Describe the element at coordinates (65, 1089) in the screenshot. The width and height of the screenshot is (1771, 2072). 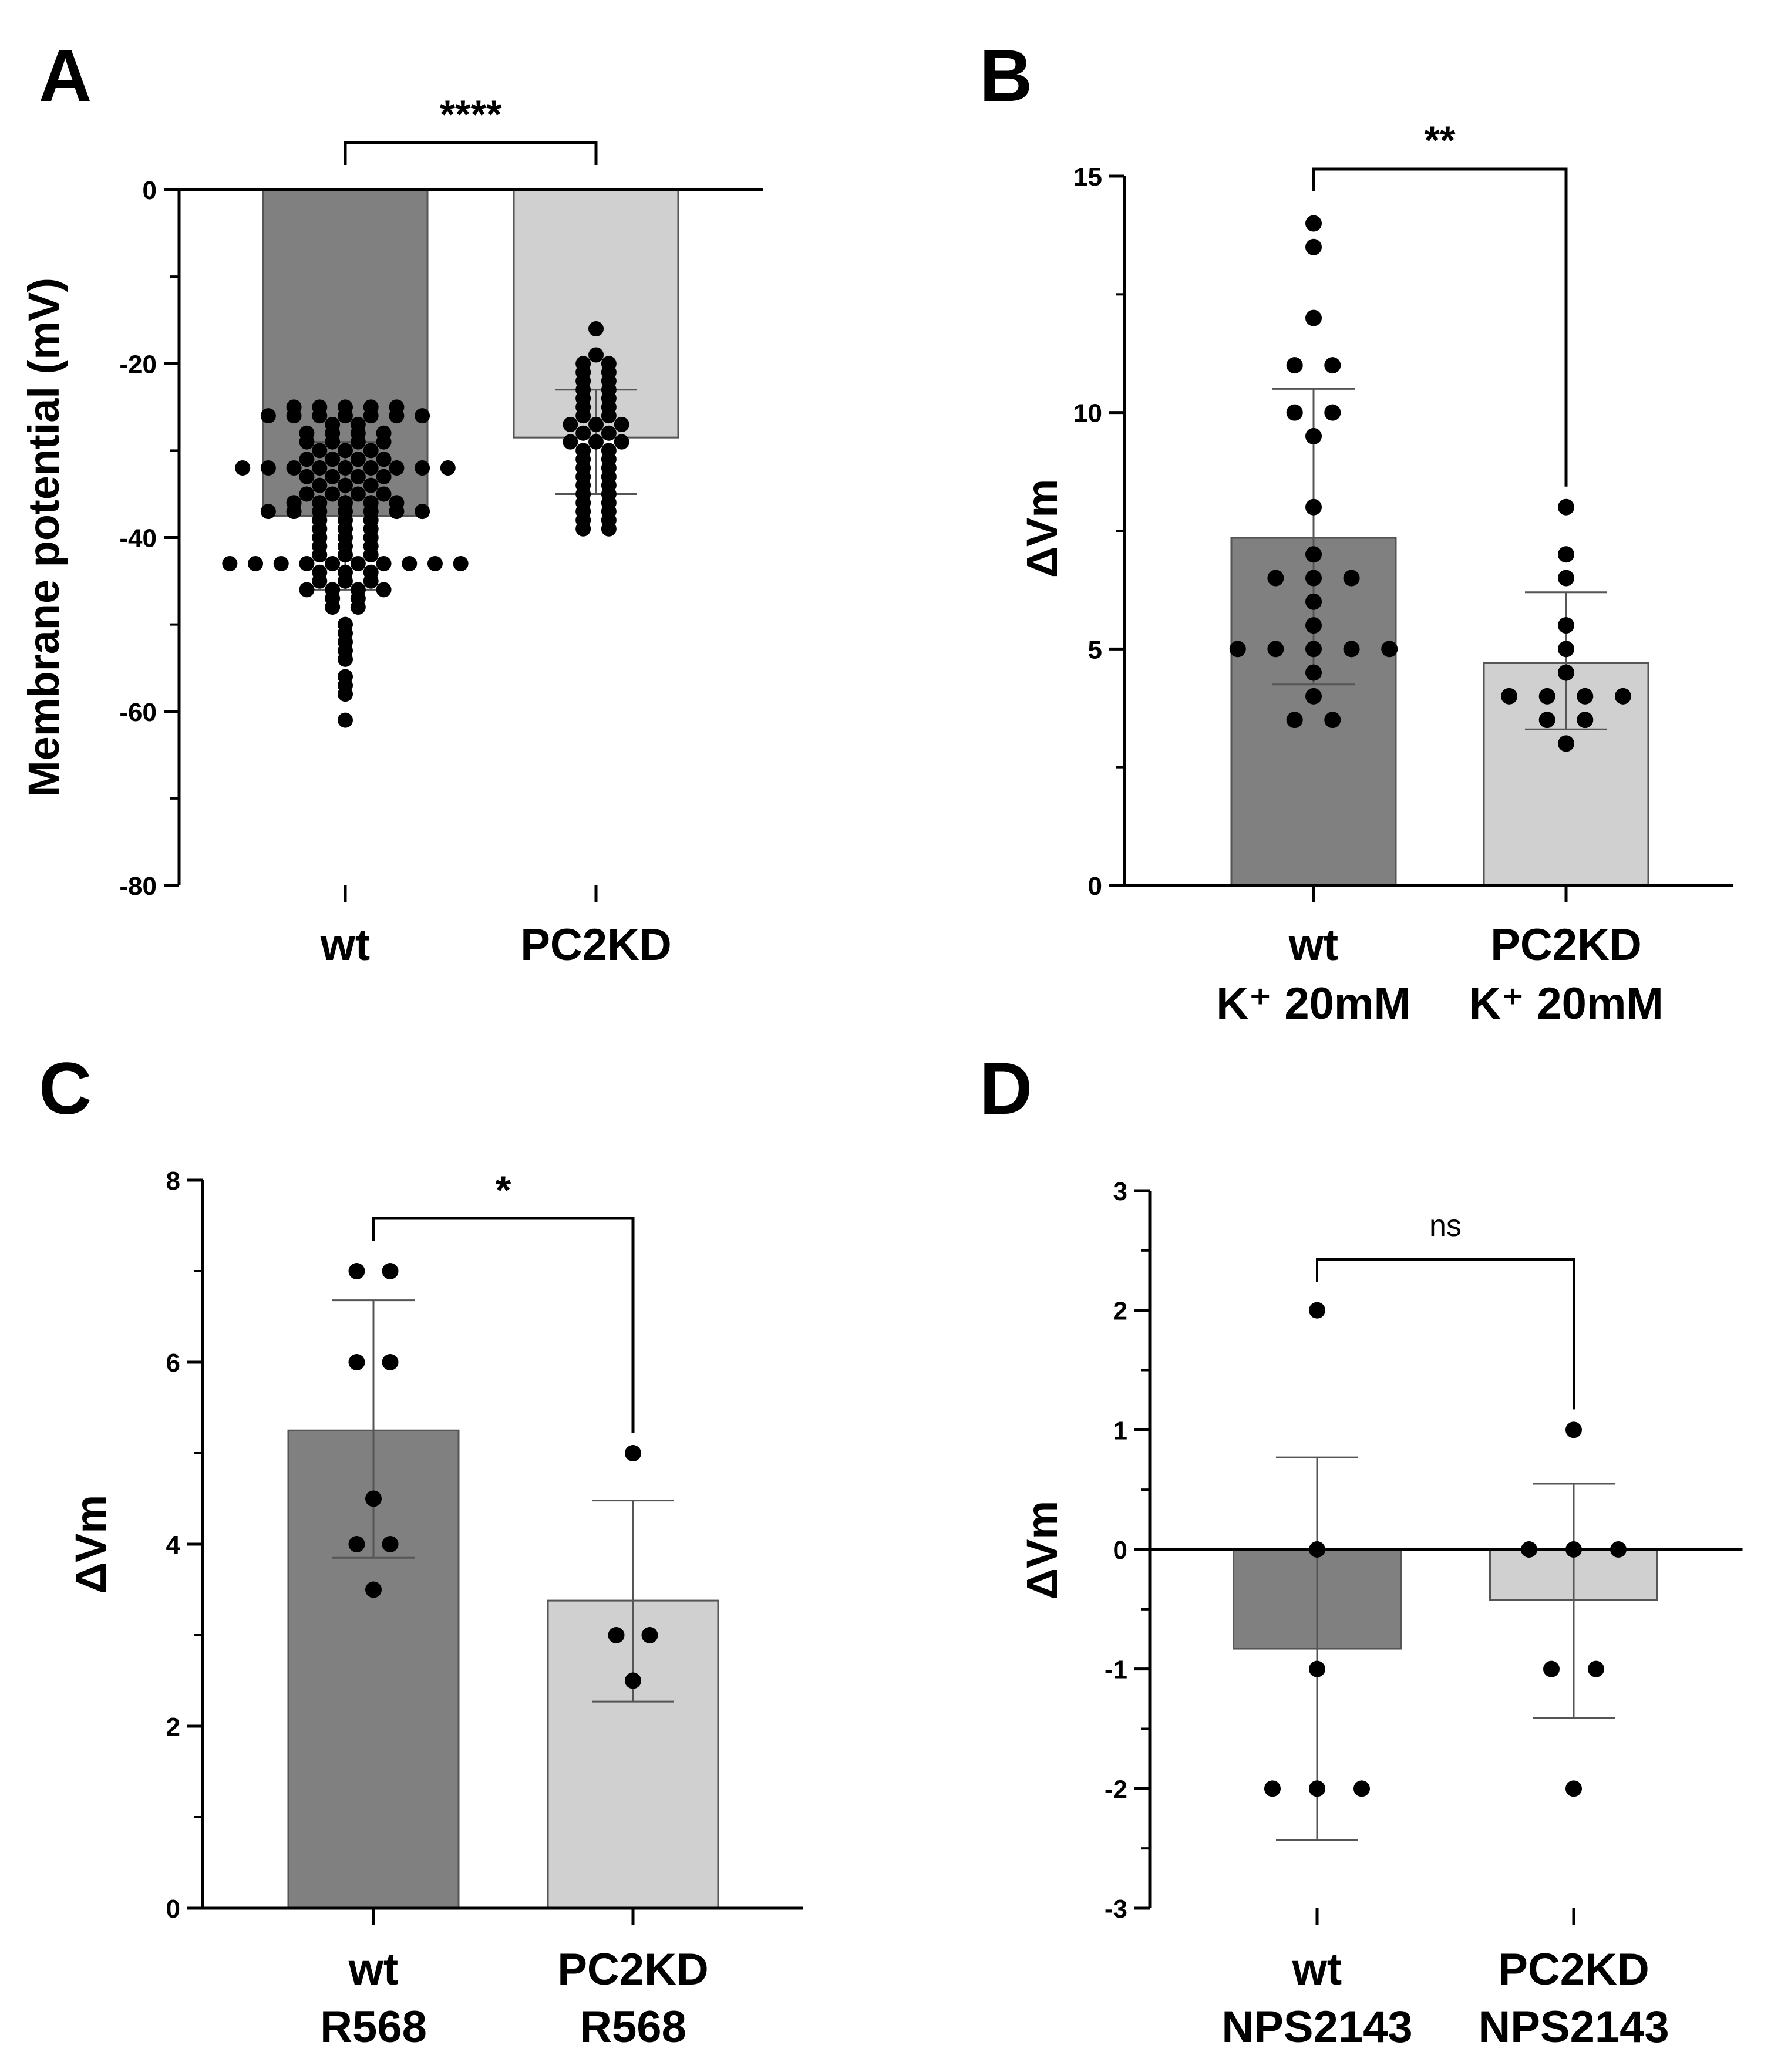
I see `panel-letter-c: C` at that location.